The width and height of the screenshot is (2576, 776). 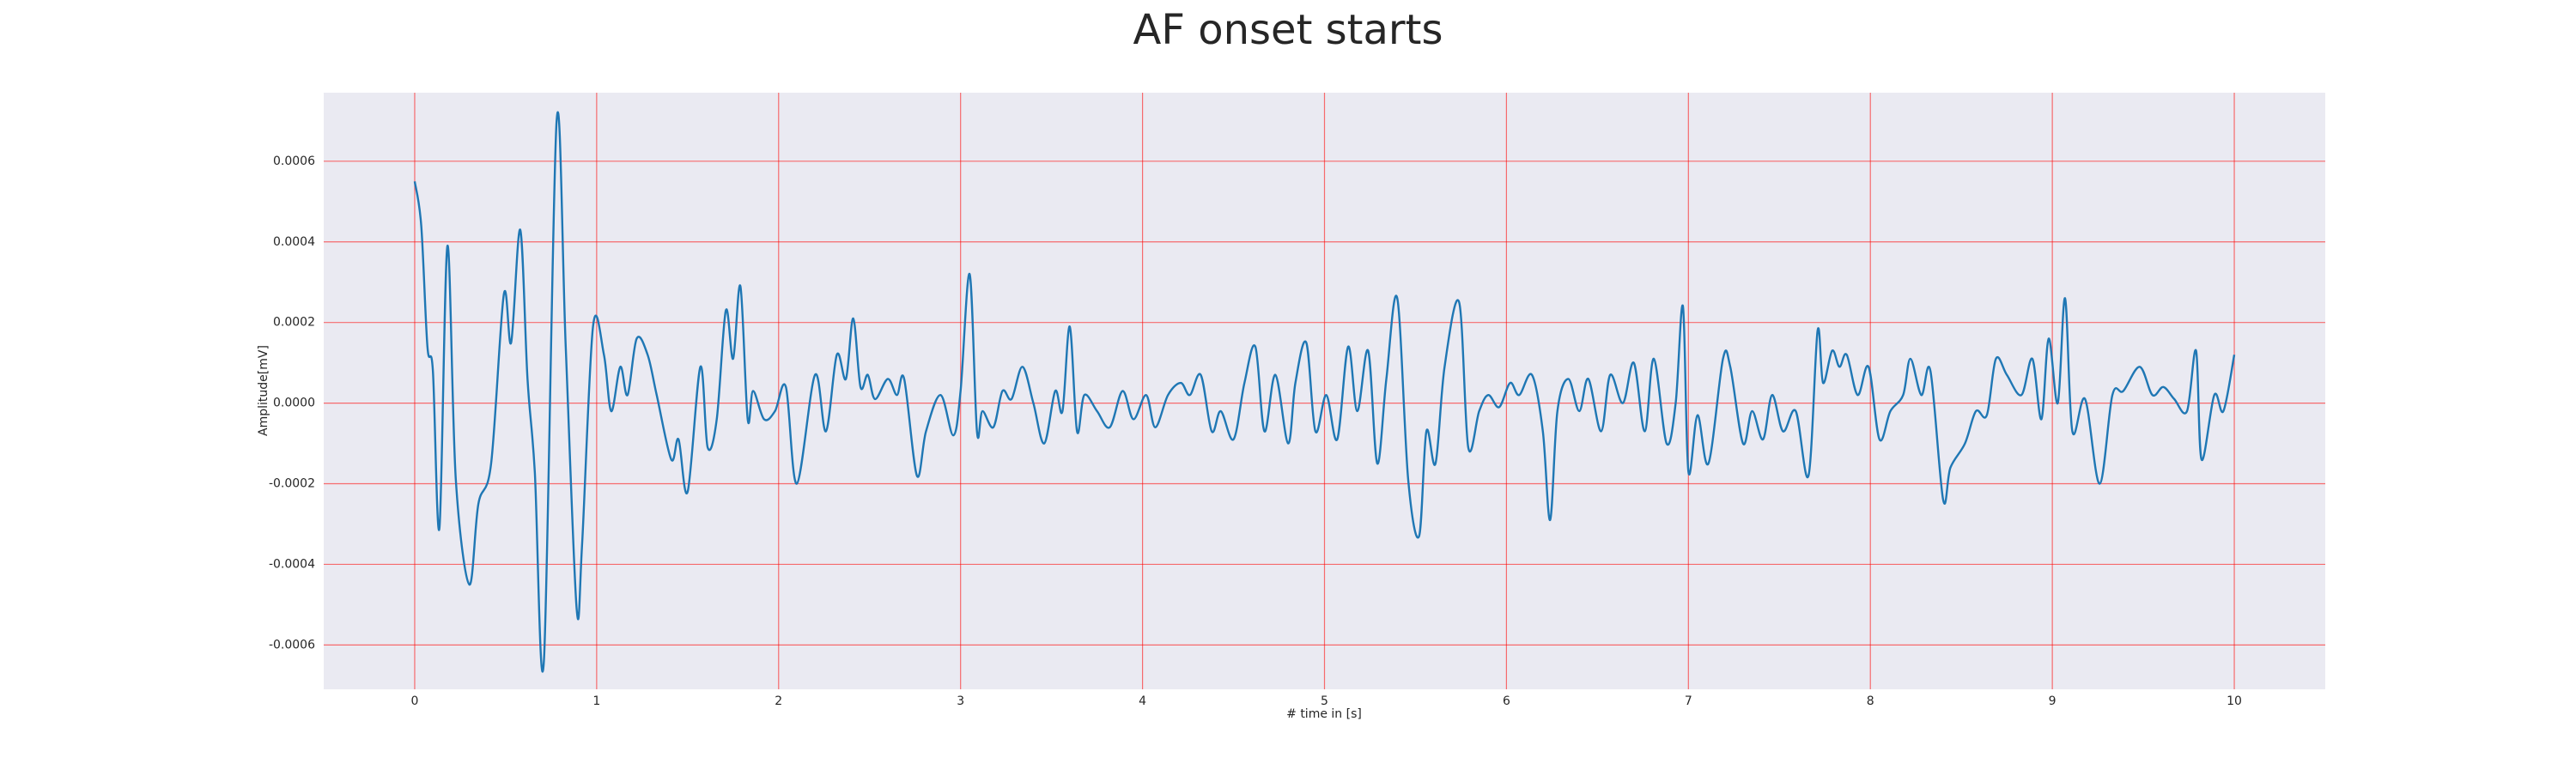 I want to click on chart-title: AF onset starts, so click(x=1288, y=30).